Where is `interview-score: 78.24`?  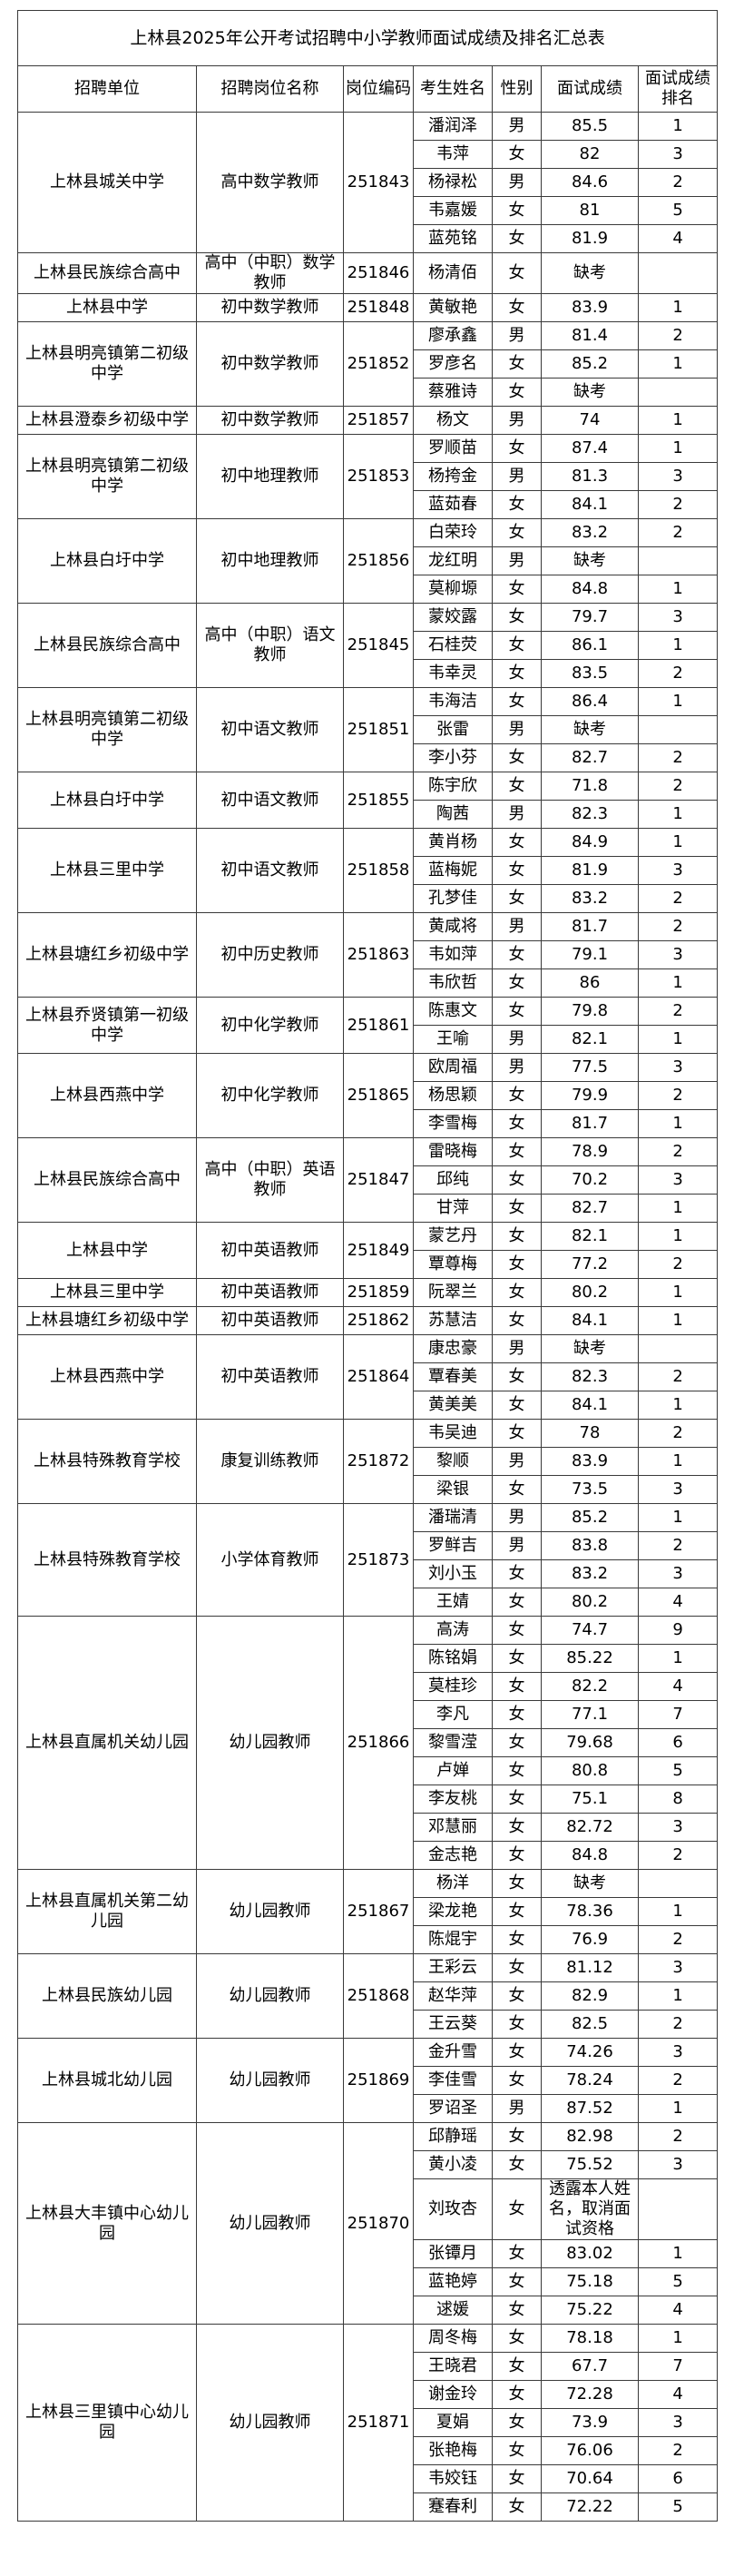 interview-score: 78.24 is located at coordinates (590, 2080).